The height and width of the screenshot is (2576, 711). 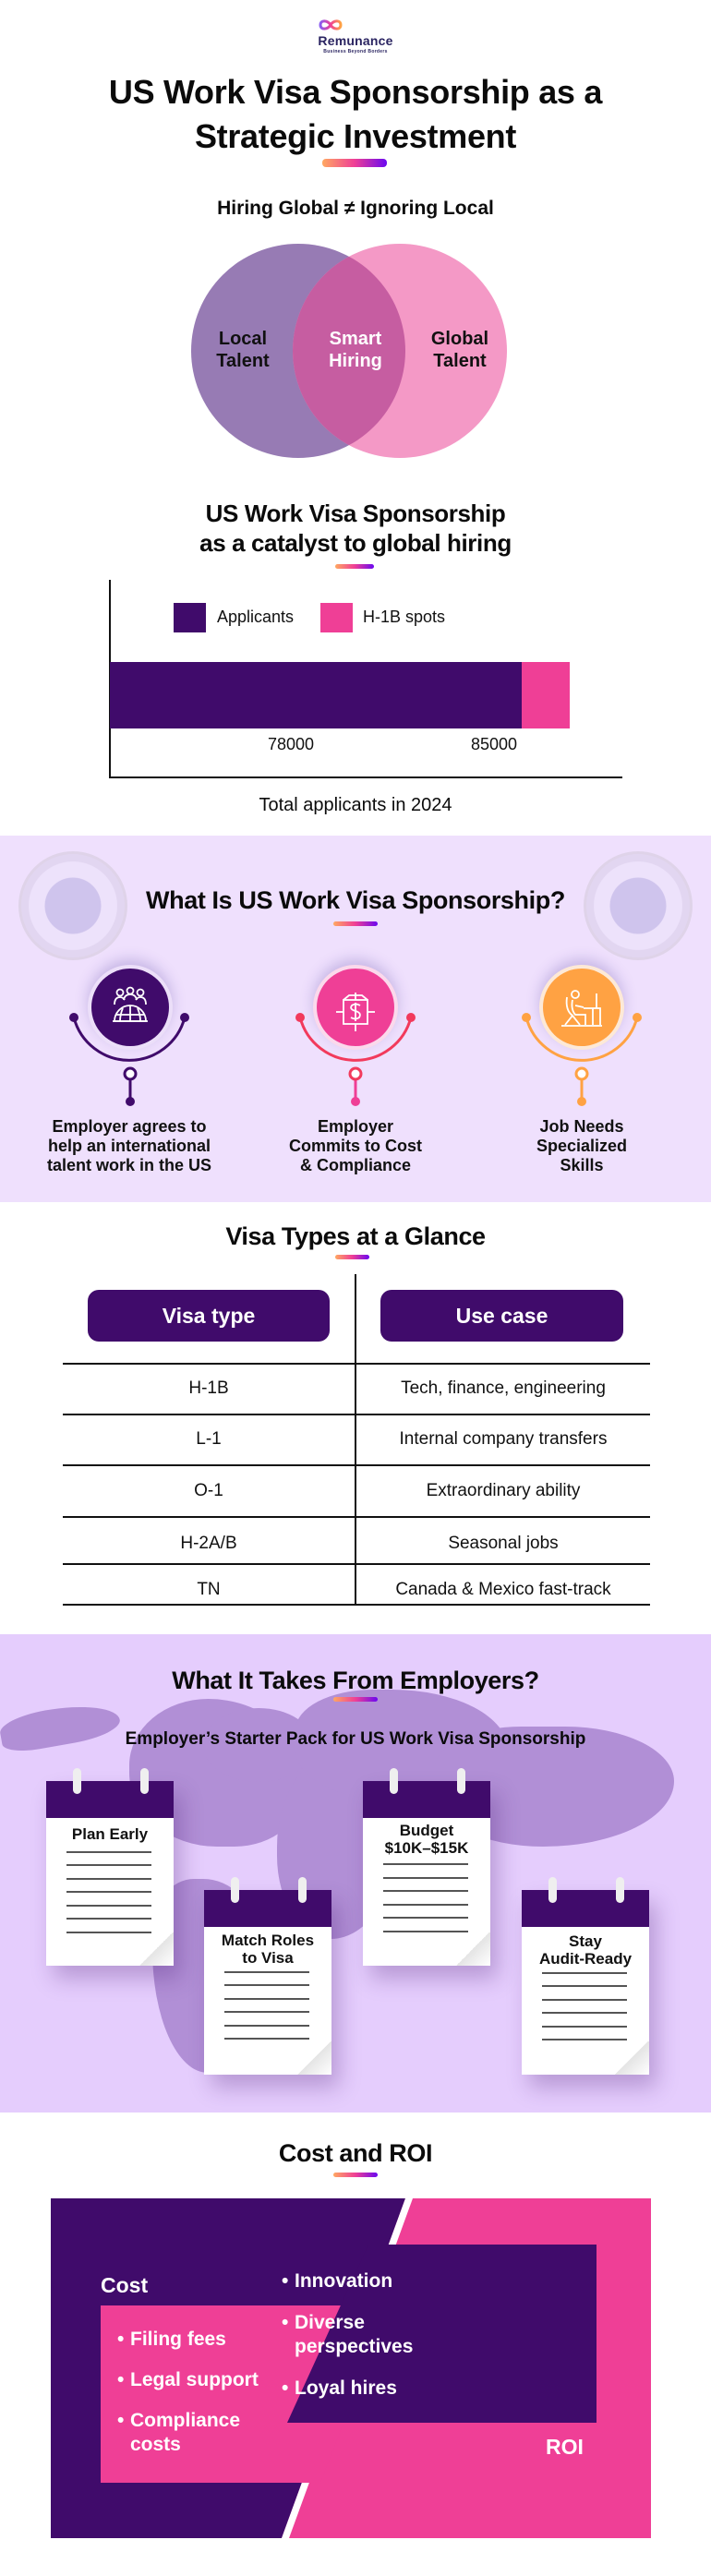 I want to click on brand-tagline: Business Beyond Borders, so click(x=355, y=51).